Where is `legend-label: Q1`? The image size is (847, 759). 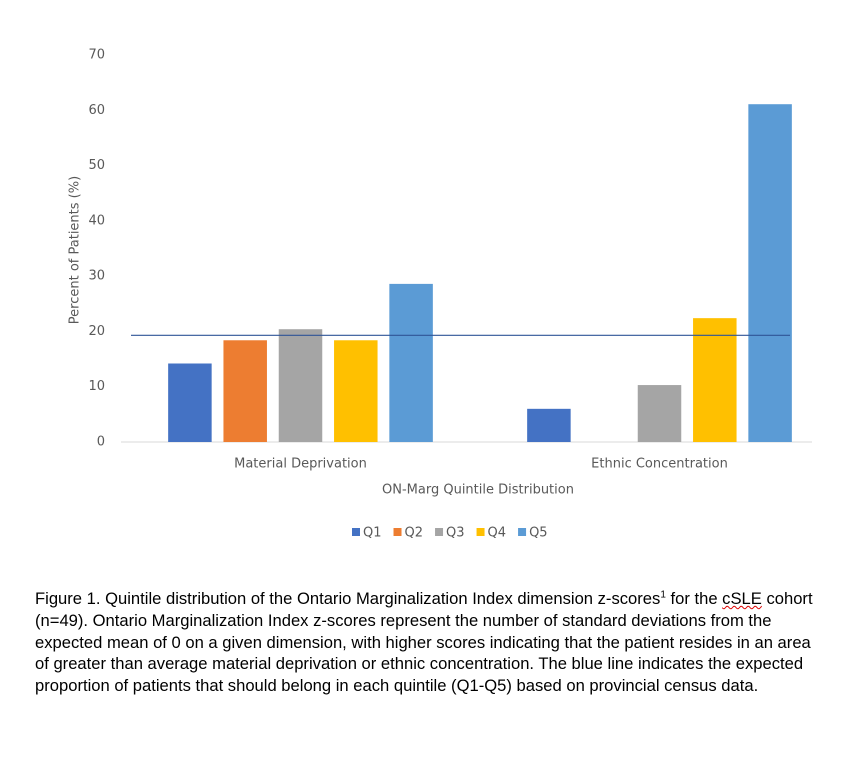
legend-label: Q1 is located at coordinates (372, 533).